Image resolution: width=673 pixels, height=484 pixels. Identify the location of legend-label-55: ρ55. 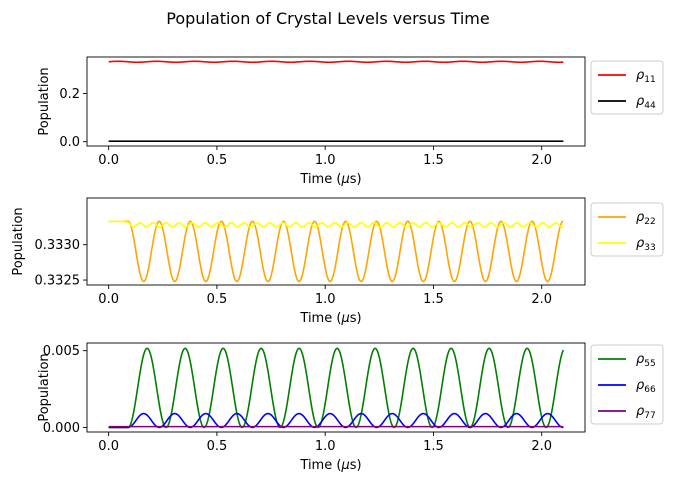
(646, 360).